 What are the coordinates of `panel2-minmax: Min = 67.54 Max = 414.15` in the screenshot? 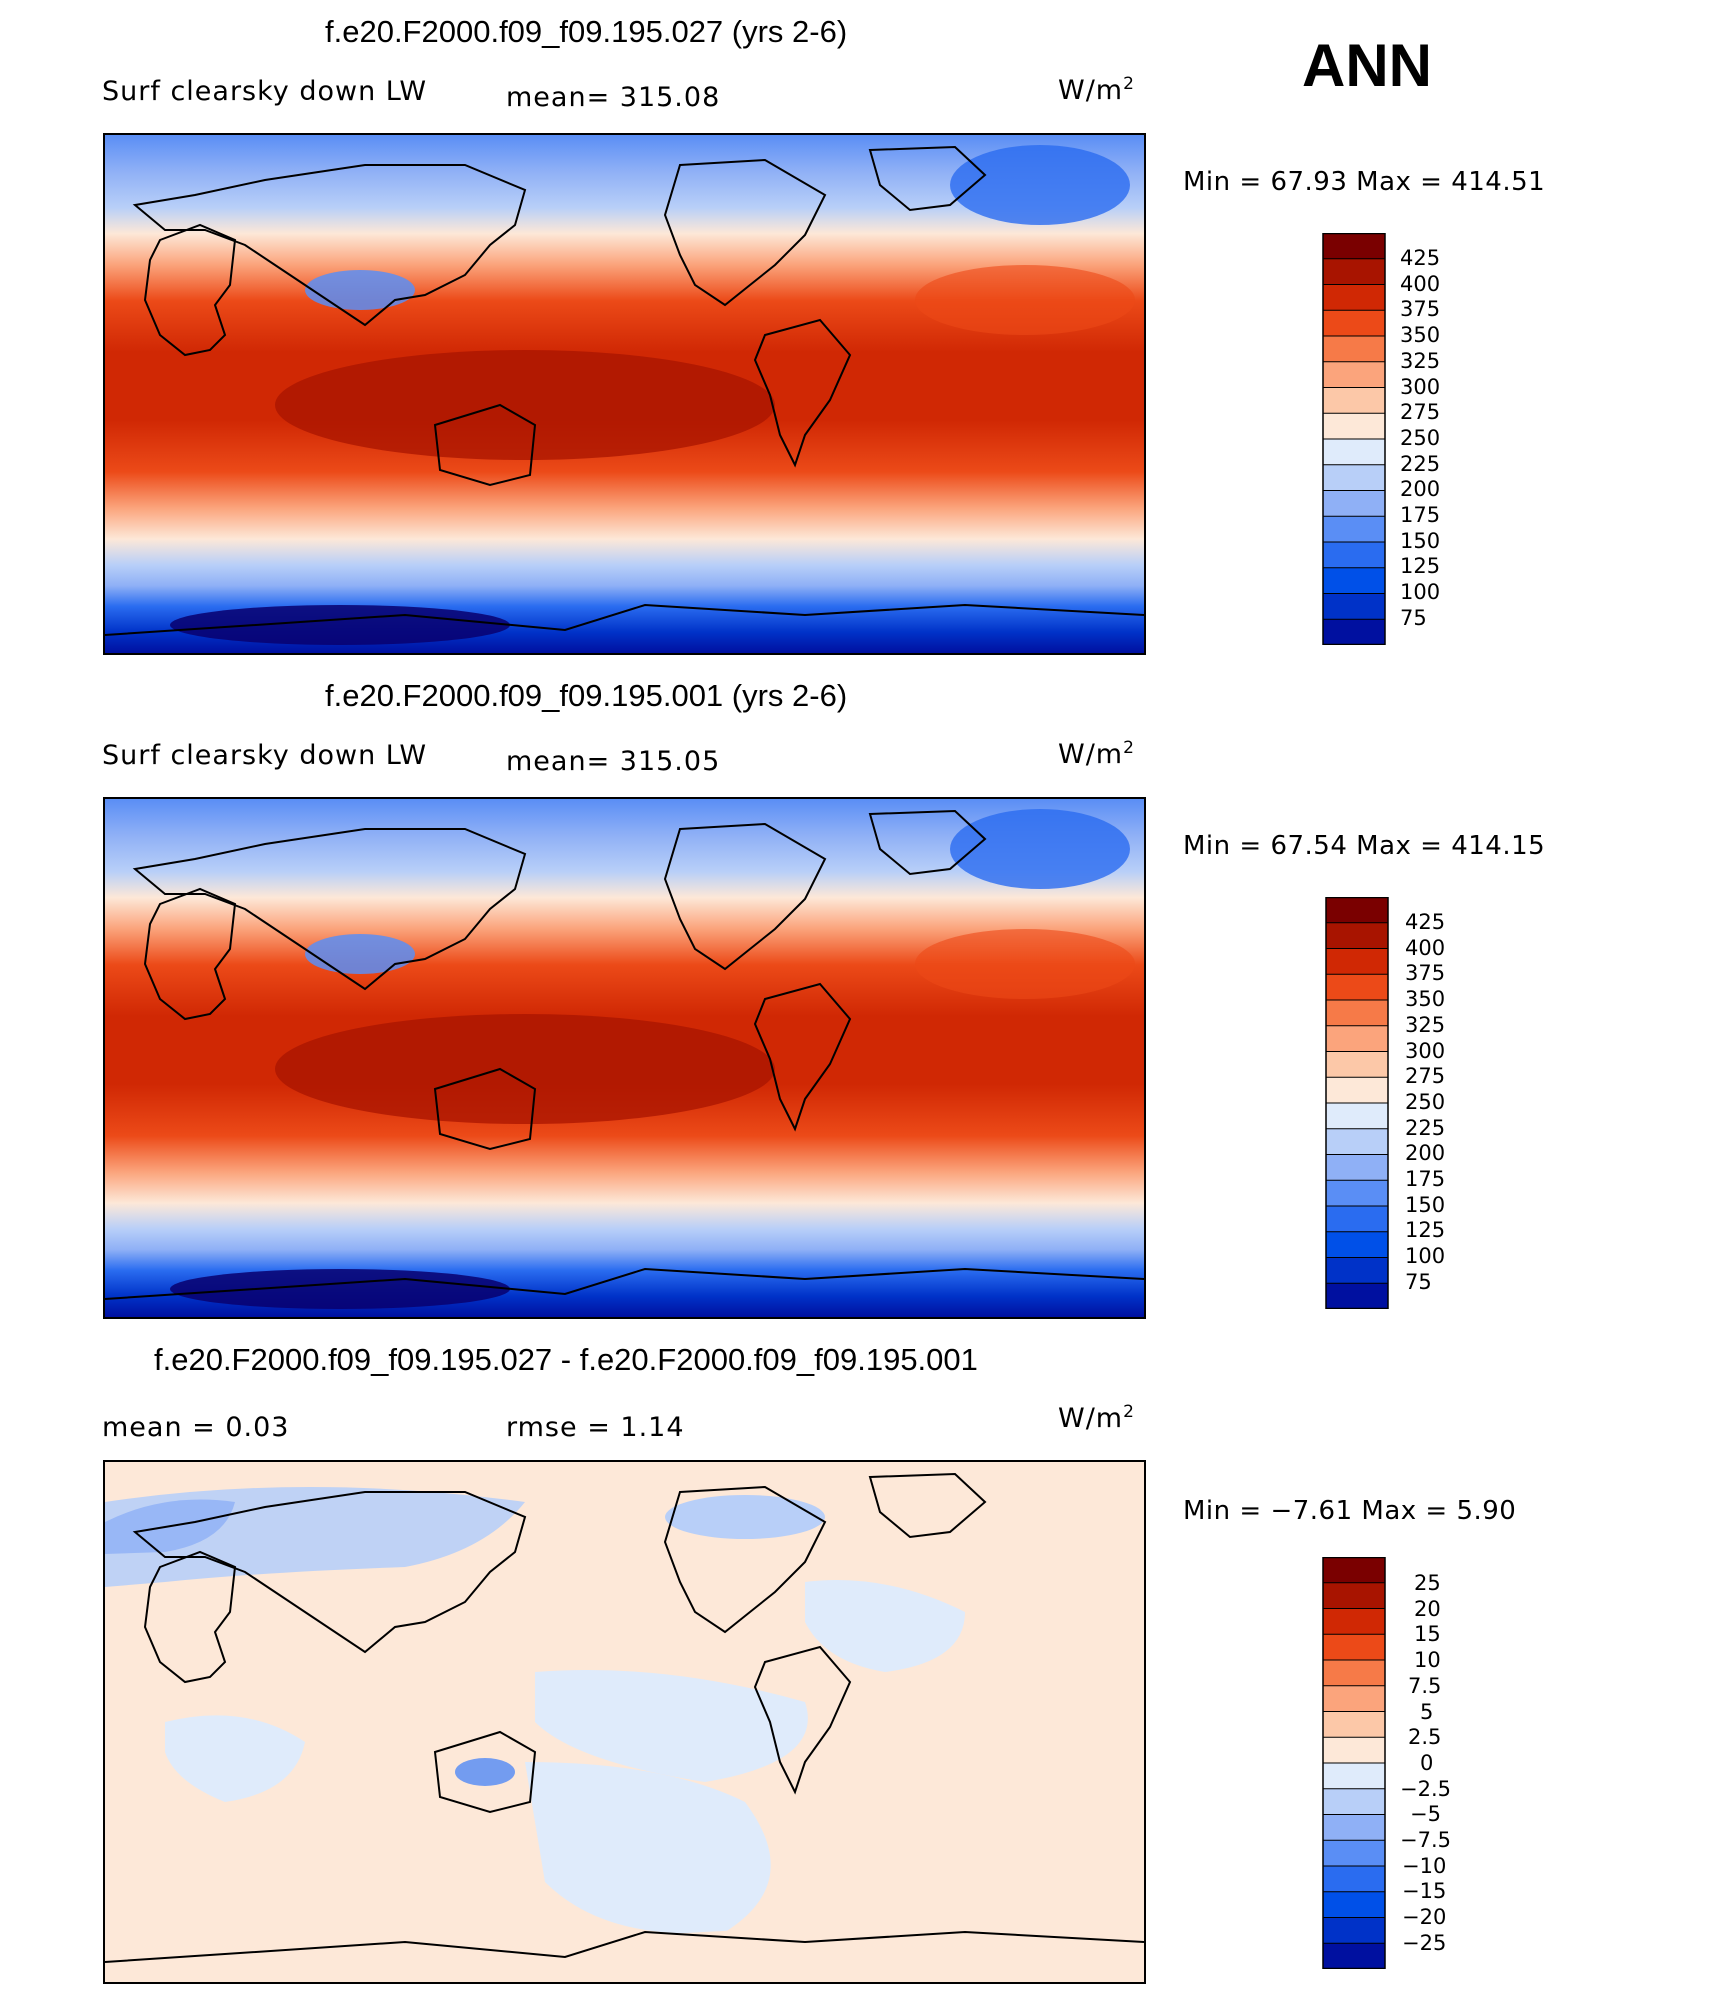 It's located at (1364, 846).